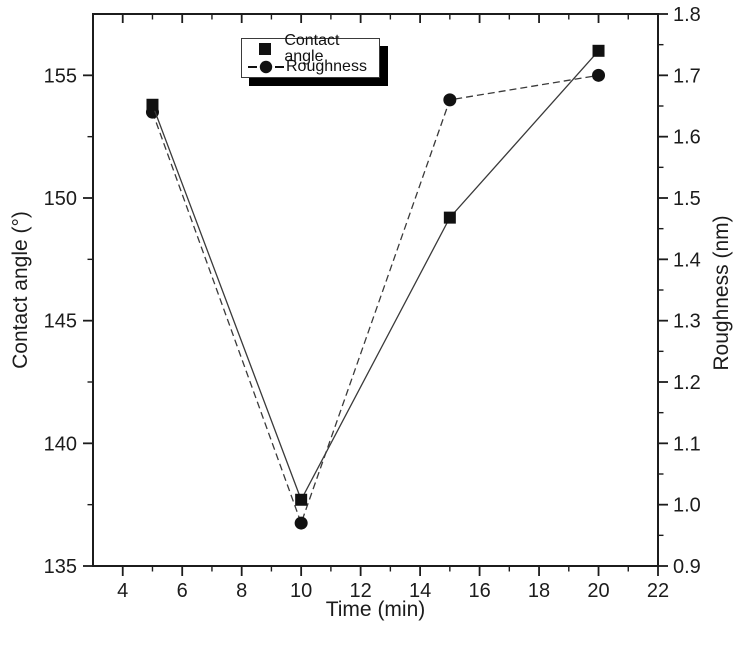  I want to click on y-left-tick-label: 145, so click(60, 322).